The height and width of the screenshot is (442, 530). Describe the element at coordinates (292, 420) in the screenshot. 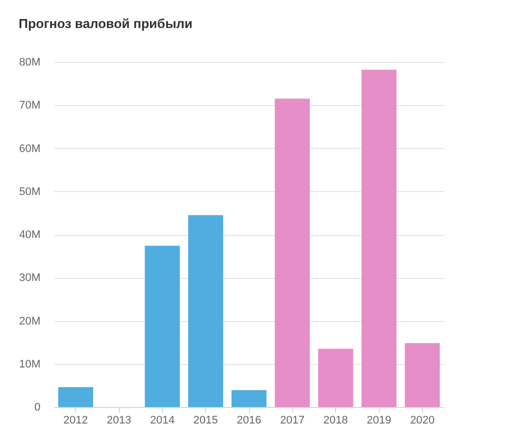

I see `x-tick-label: 2017` at that location.